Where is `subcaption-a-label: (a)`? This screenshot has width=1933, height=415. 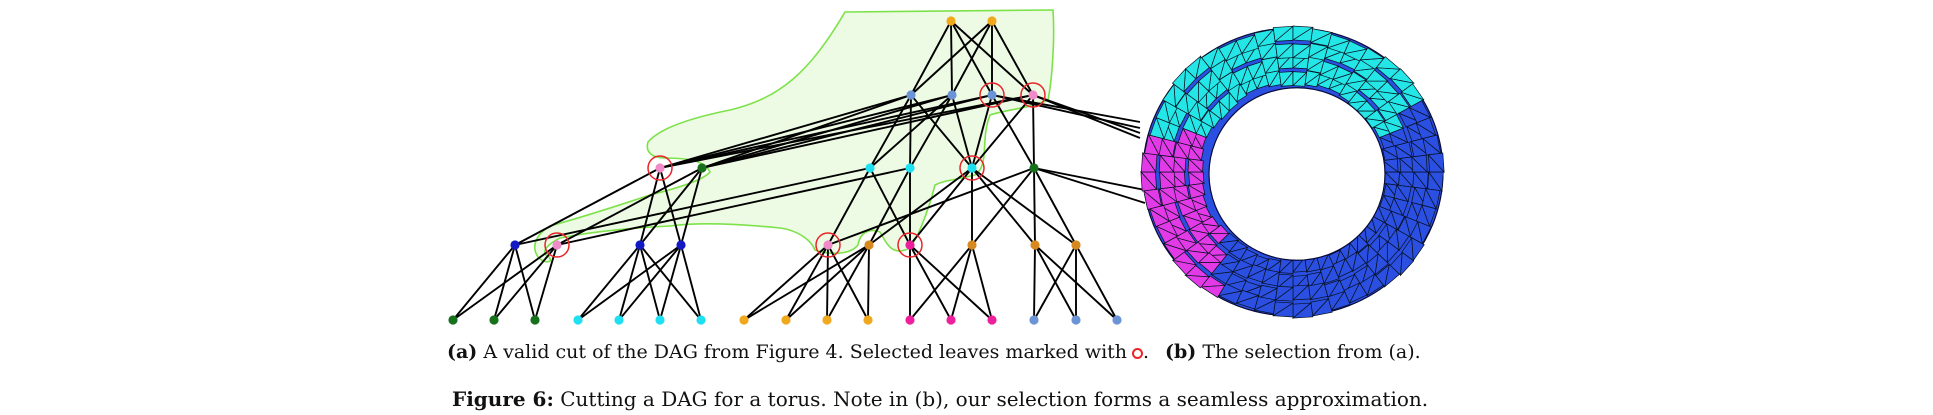 subcaption-a-label: (a) is located at coordinates (462, 352).